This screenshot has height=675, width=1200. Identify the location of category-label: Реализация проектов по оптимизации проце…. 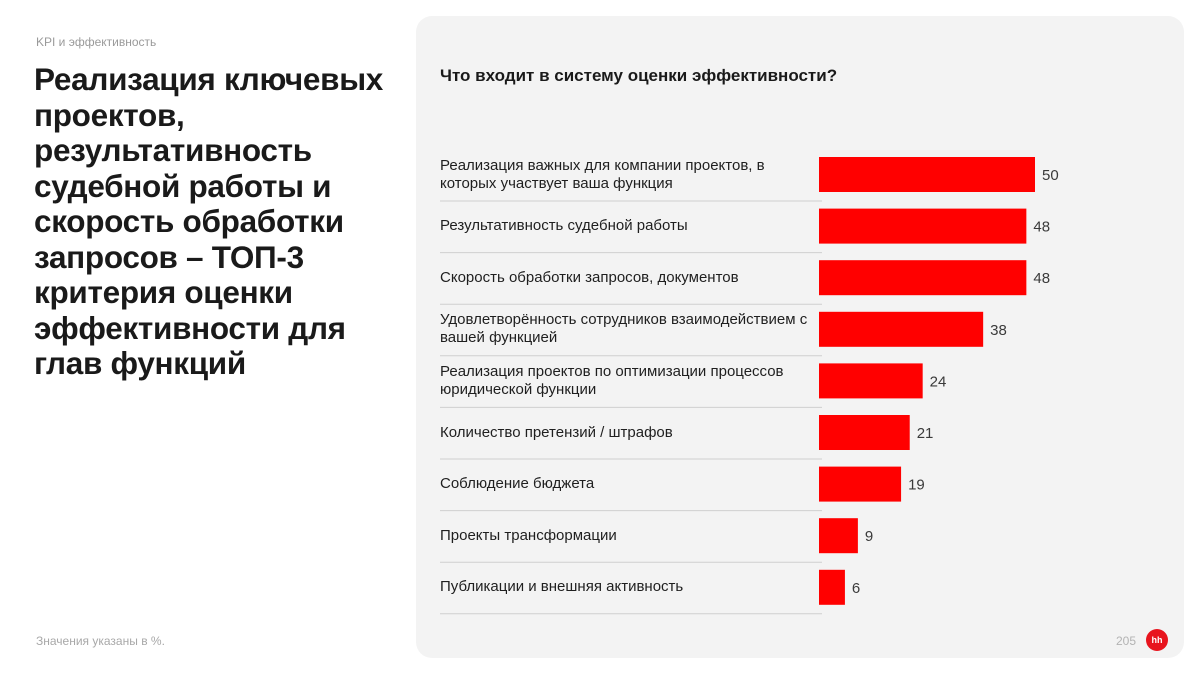
(612, 380).